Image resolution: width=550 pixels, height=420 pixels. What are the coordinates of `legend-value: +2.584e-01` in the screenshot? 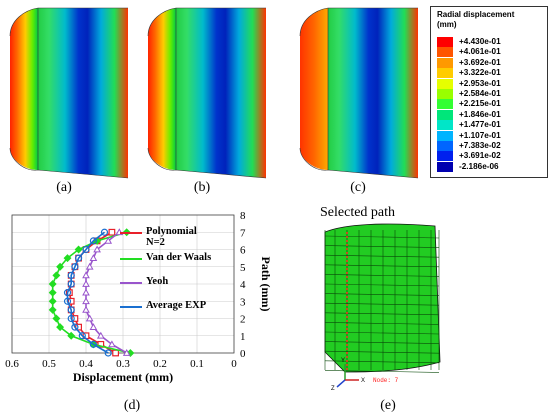 It's located at (480, 93).